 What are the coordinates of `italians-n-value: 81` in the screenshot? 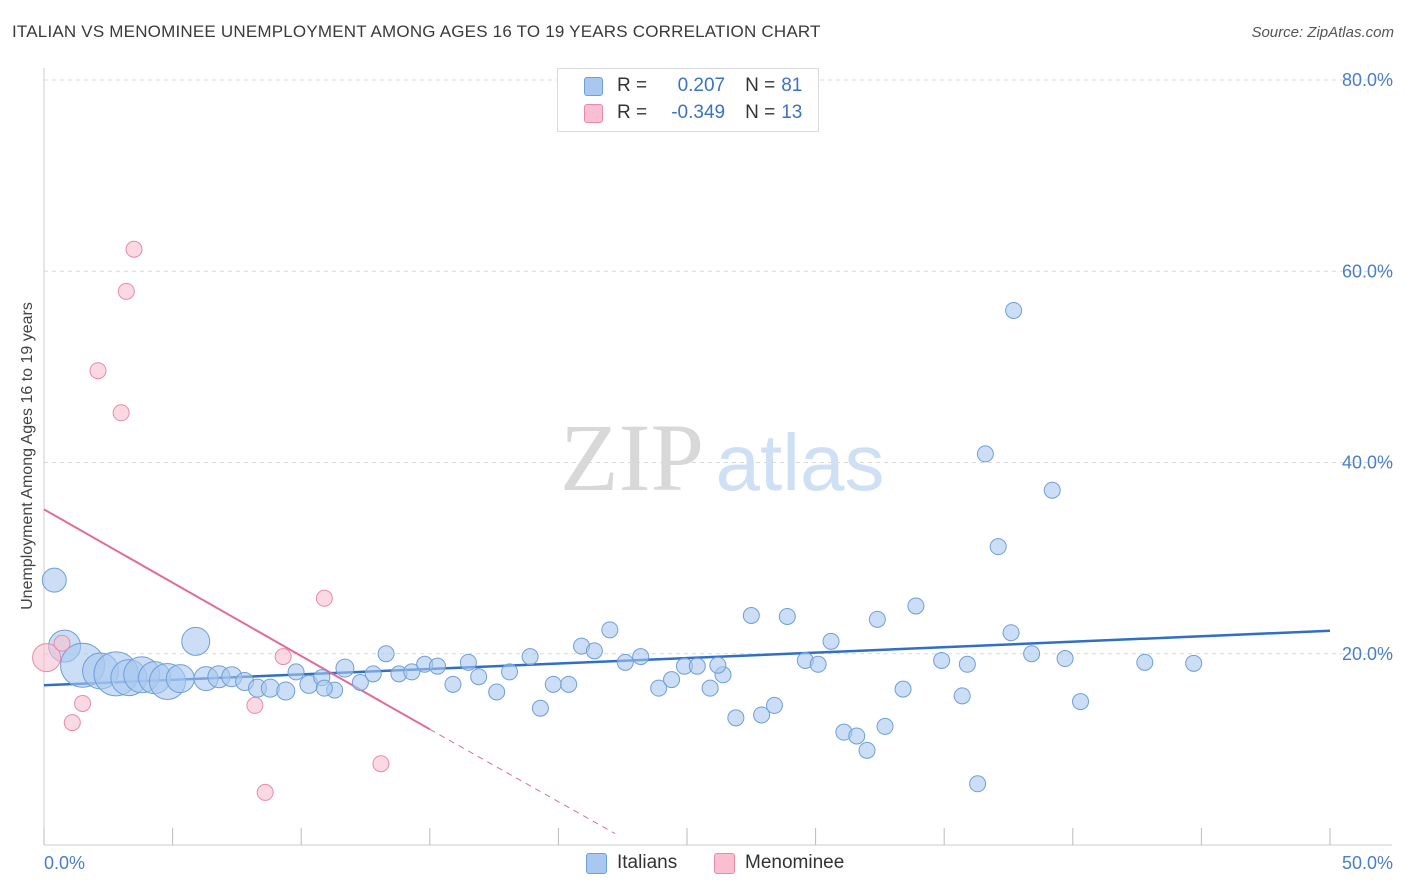 It's located at (792, 85).